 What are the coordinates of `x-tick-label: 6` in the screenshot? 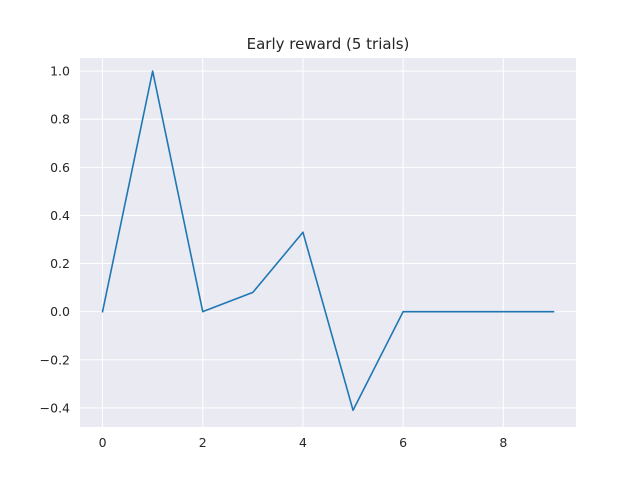 It's located at (403, 442).